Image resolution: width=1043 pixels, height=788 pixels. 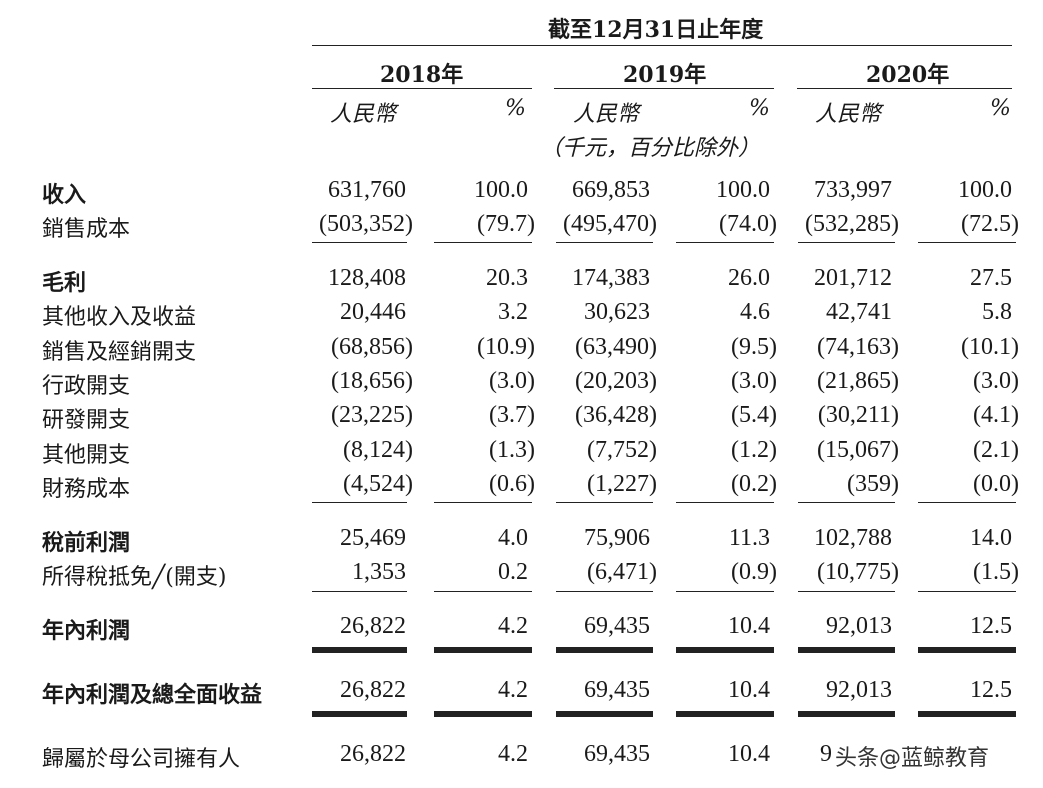 I want to click on cell-profit-before-tax-2019: 75,906, so click(x=617, y=538).